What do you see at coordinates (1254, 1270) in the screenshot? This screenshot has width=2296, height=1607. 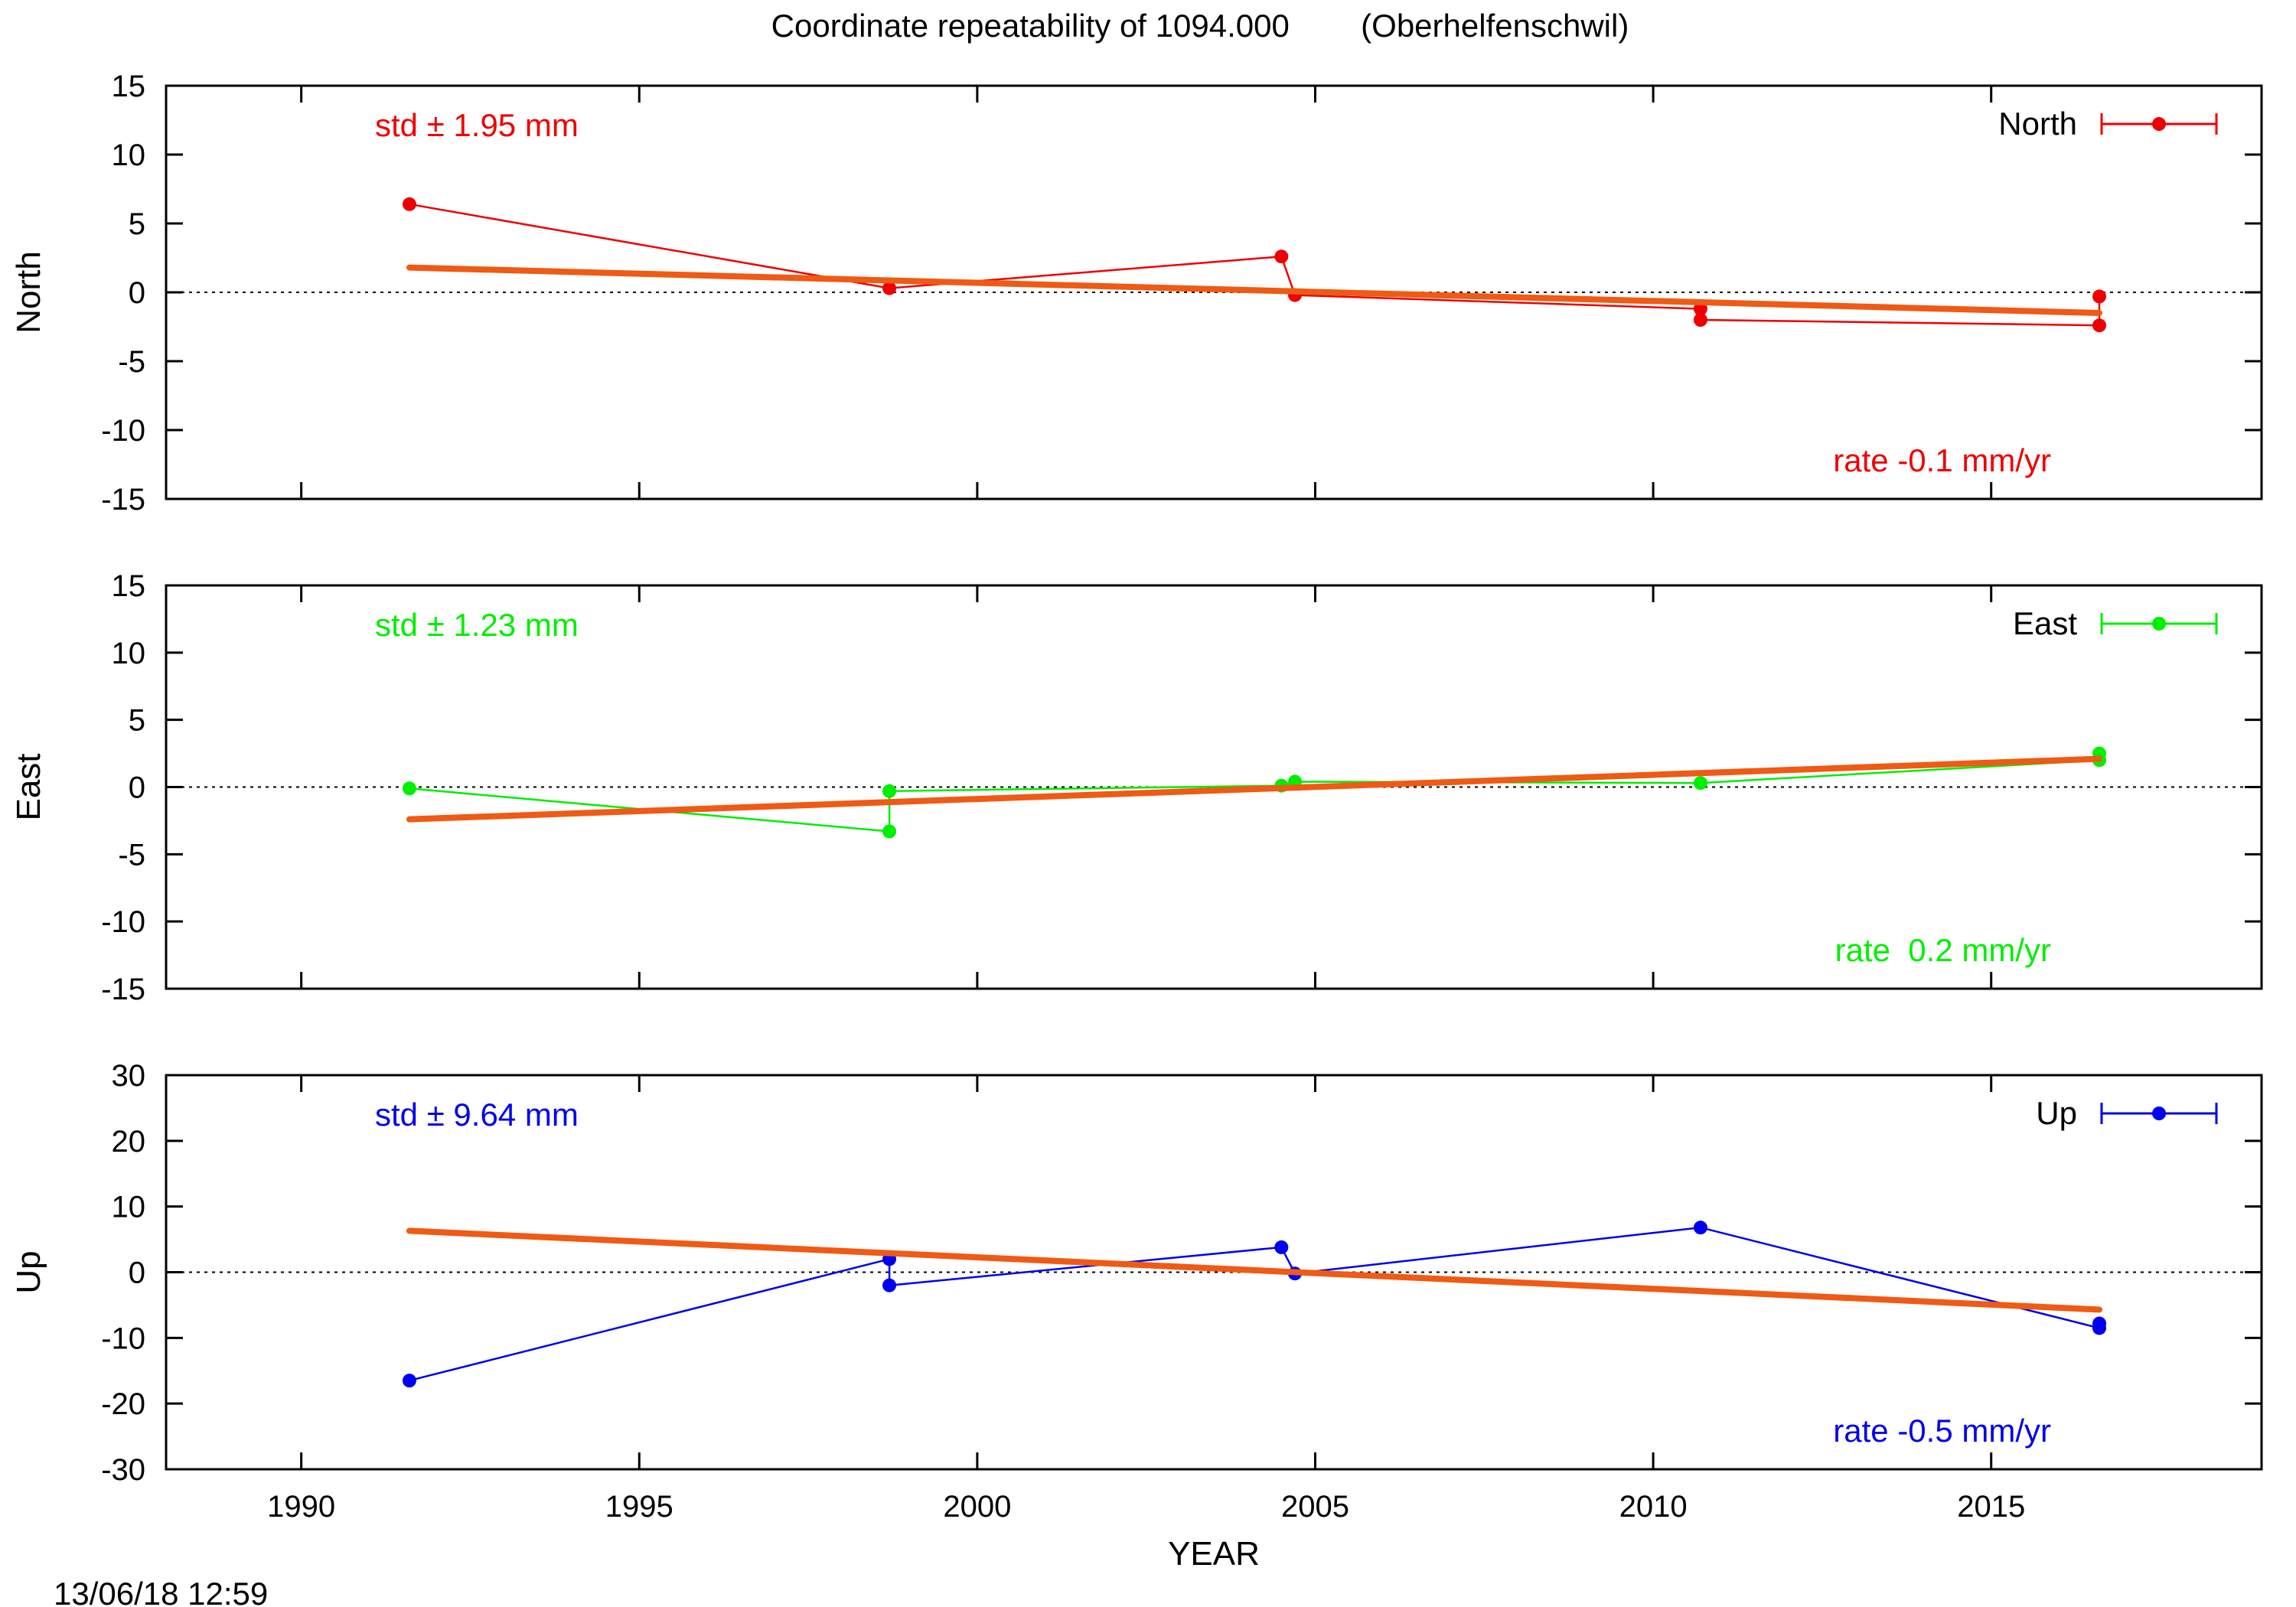 I see `up-fit-line` at bounding box center [1254, 1270].